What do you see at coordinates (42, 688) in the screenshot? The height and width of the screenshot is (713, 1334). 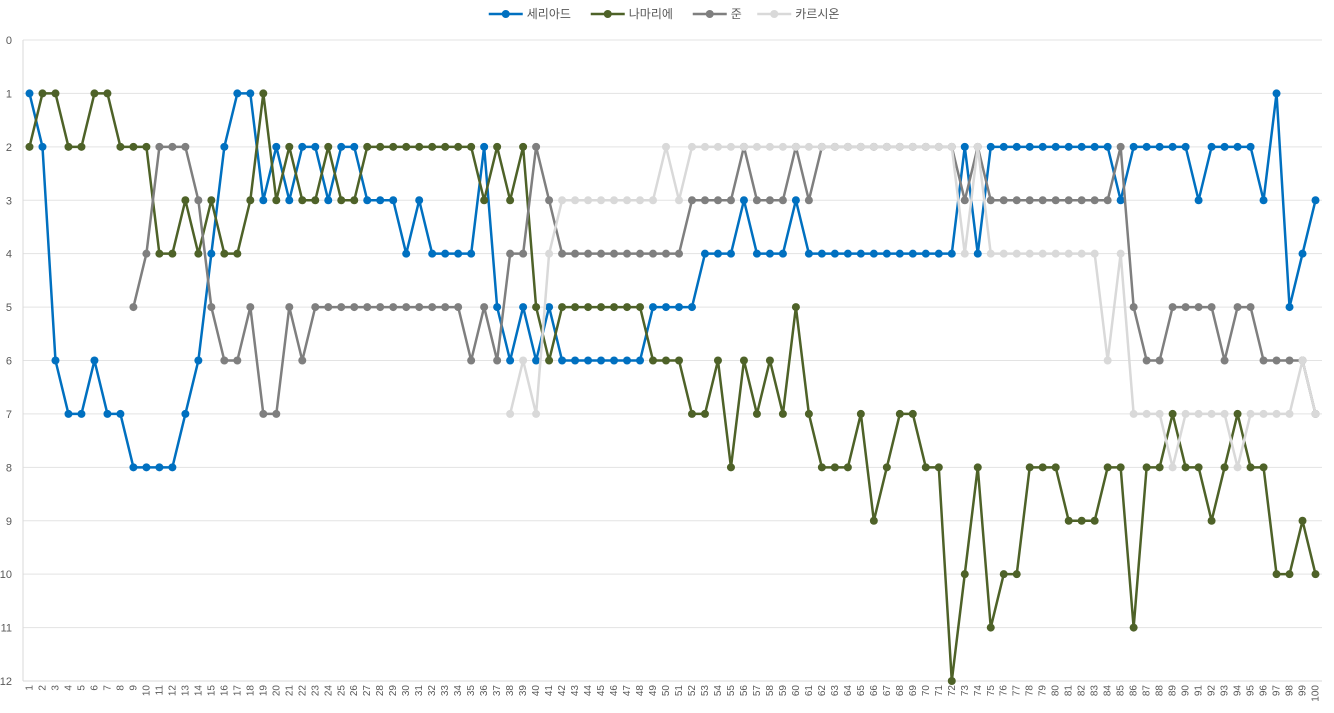 I see `x-tick-label: 2` at bounding box center [42, 688].